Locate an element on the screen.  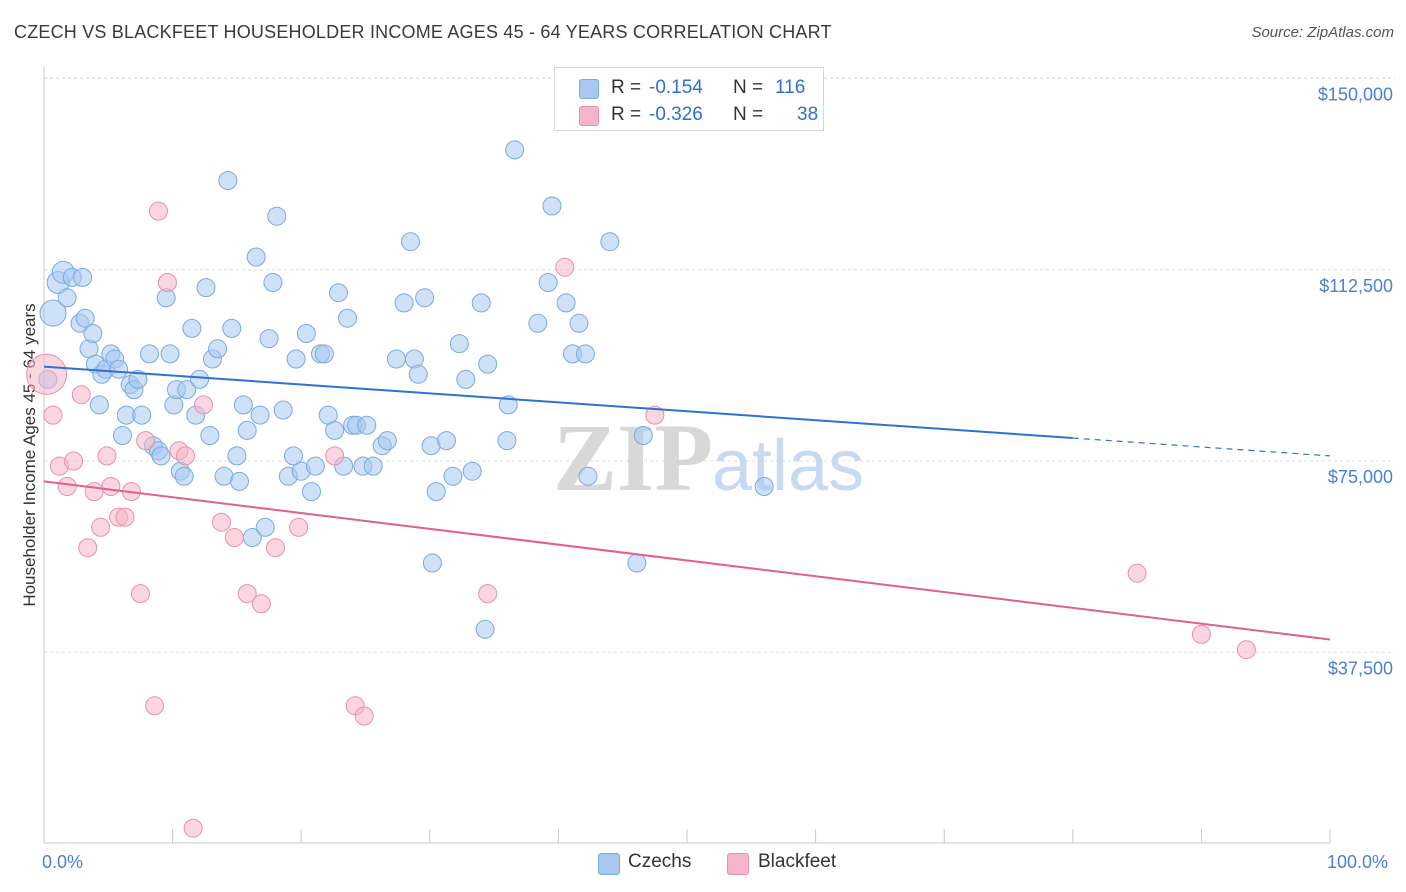
source-label: Source: ZipAtlas.com is located at coordinates (1322, 32).